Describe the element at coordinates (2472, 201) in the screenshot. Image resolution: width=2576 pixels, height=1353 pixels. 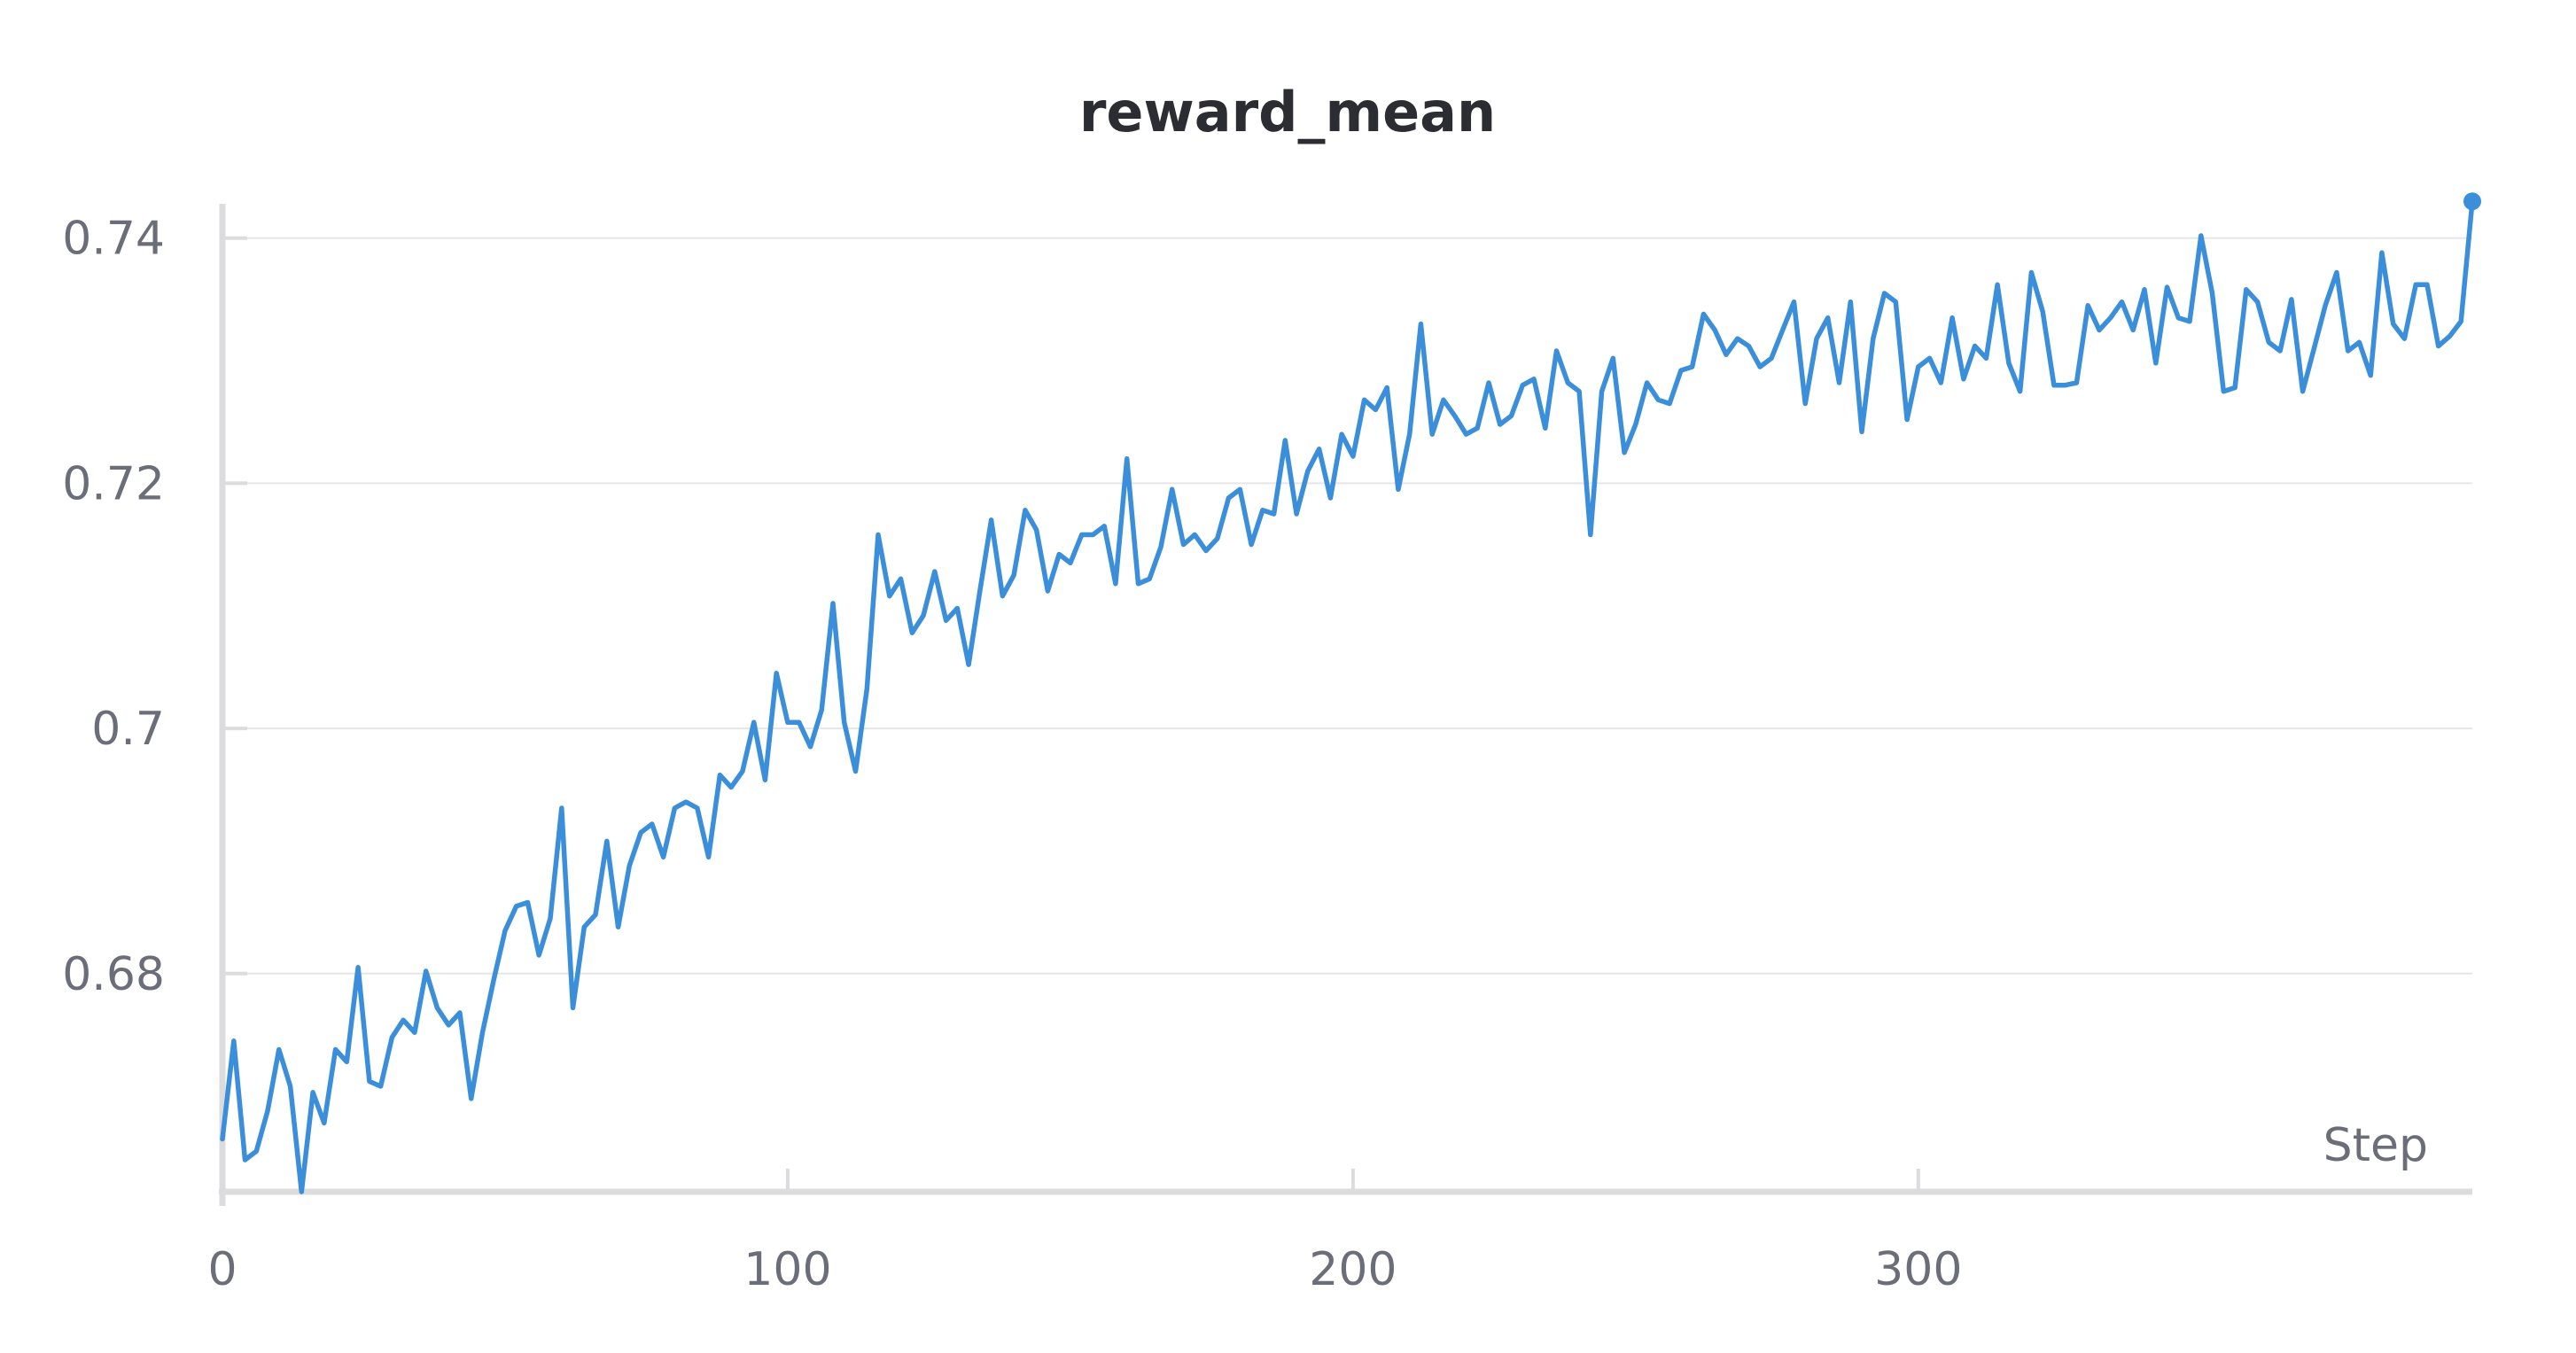
I see `last-point-marker` at that location.